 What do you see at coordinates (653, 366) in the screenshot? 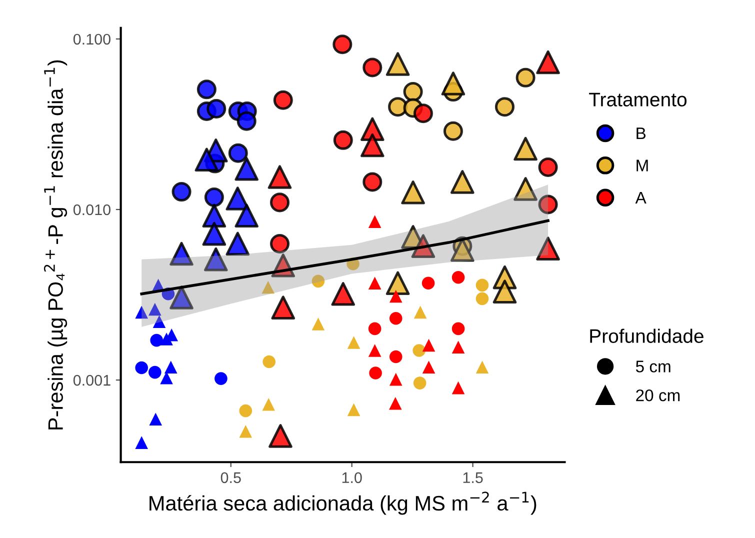
I see `text: 5 cm` at bounding box center [653, 366].